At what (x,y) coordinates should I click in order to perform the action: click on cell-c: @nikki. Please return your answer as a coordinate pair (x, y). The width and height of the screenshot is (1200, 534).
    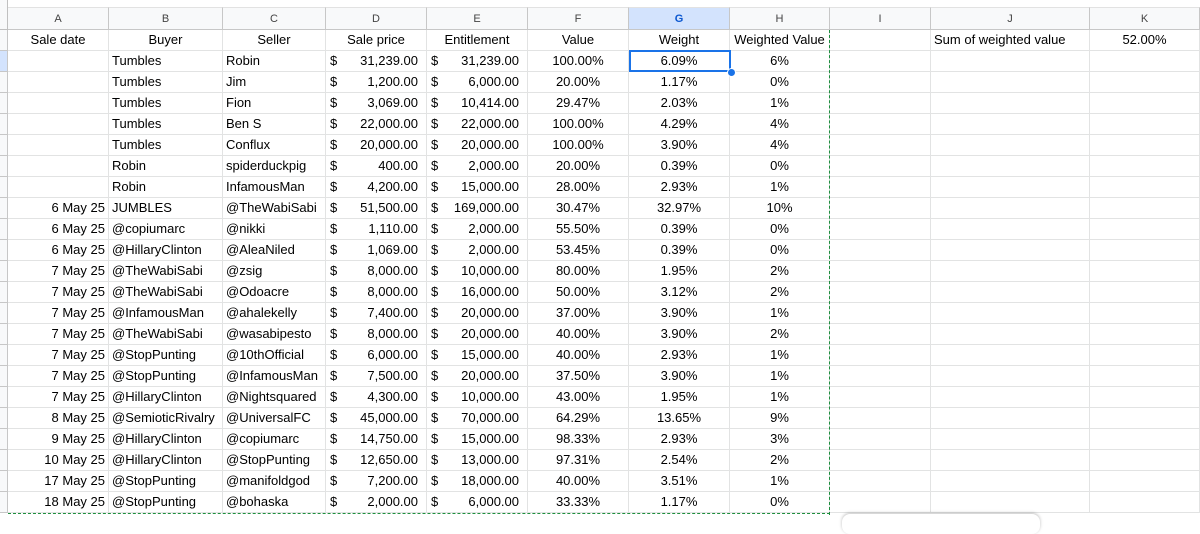
    Looking at the image, I should click on (274, 229).